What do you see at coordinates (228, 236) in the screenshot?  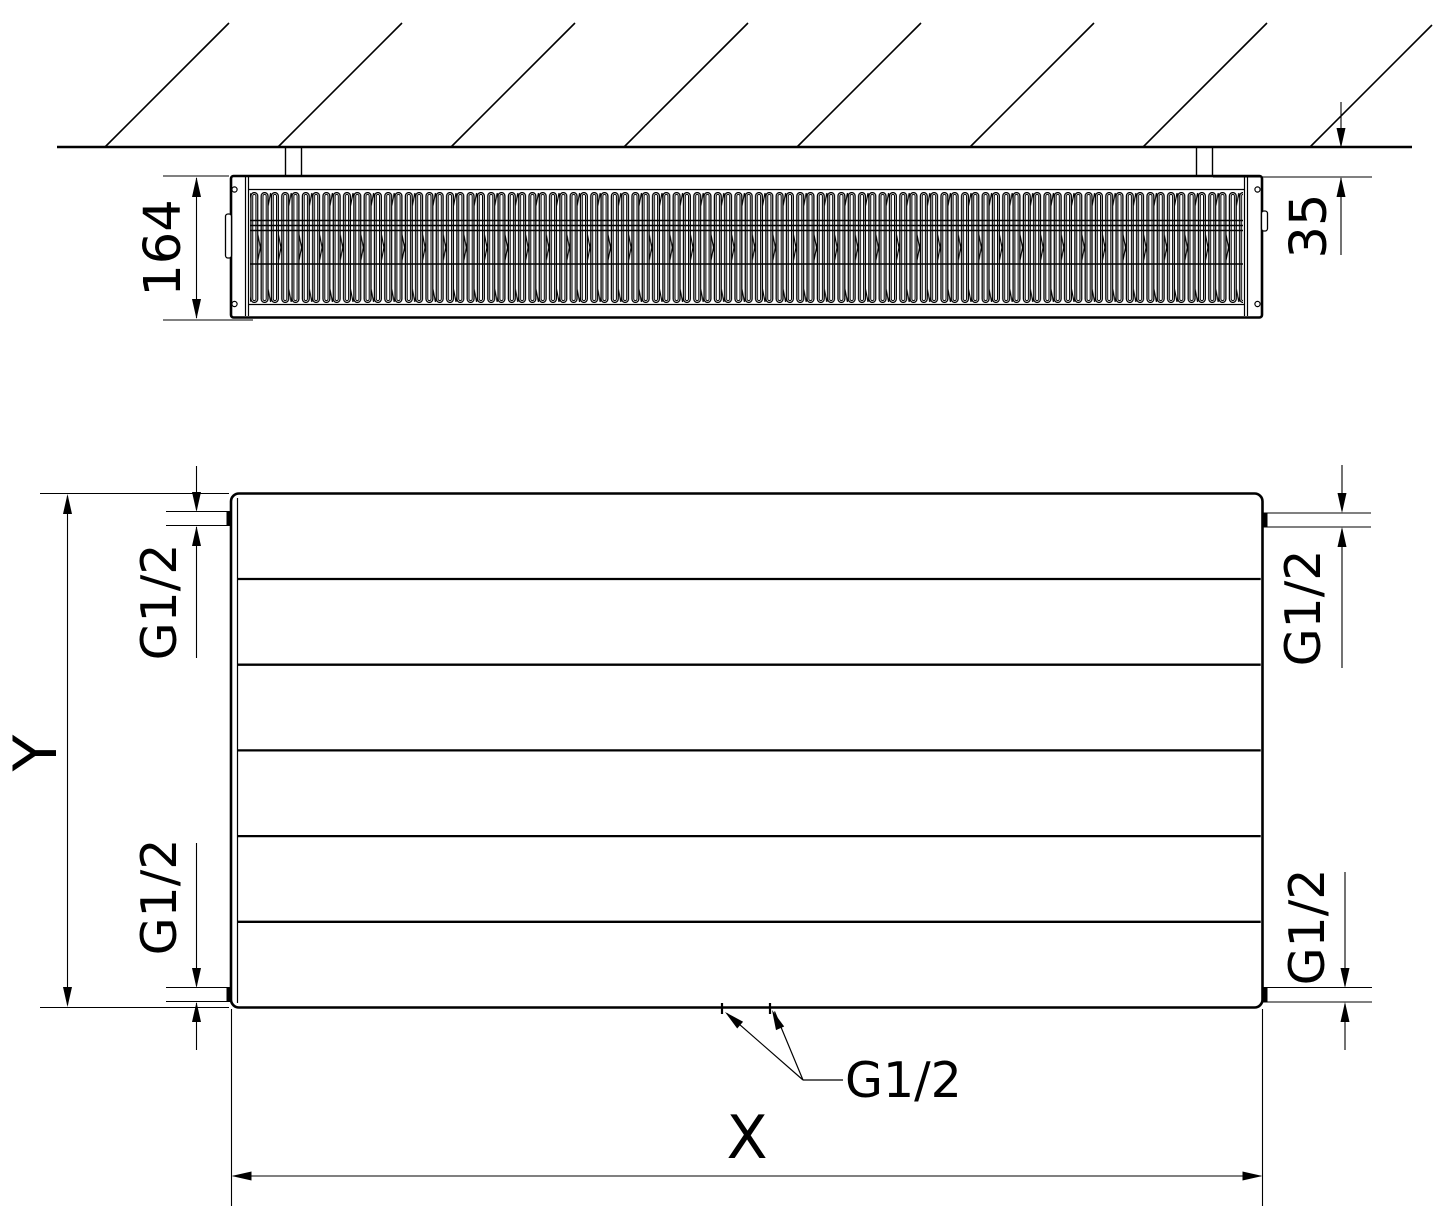 I see `left-side-tab` at bounding box center [228, 236].